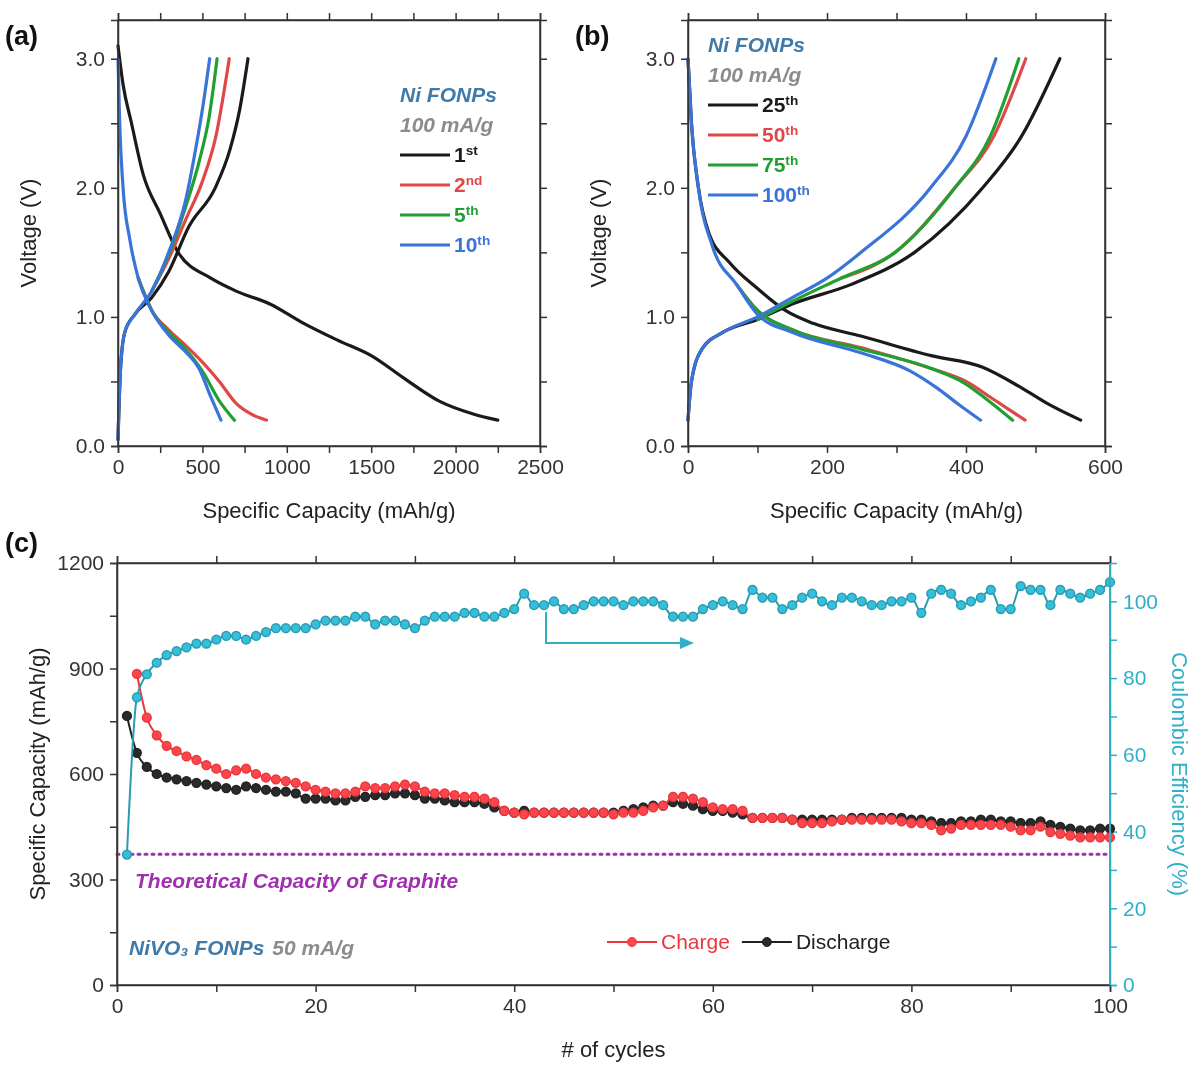  What do you see at coordinates (592, 36) in the screenshot?
I see `chart-title: (b)` at bounding box center [592, 36].